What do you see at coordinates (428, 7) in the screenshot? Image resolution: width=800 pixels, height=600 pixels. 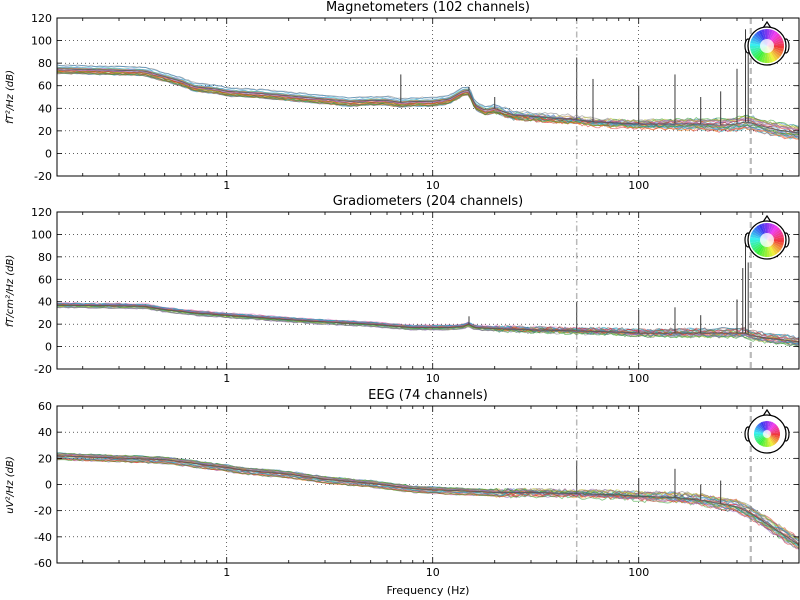 I see `panel-title-magnetometers: Magnetometers (102 channels)` at bounding box center [428, 7].